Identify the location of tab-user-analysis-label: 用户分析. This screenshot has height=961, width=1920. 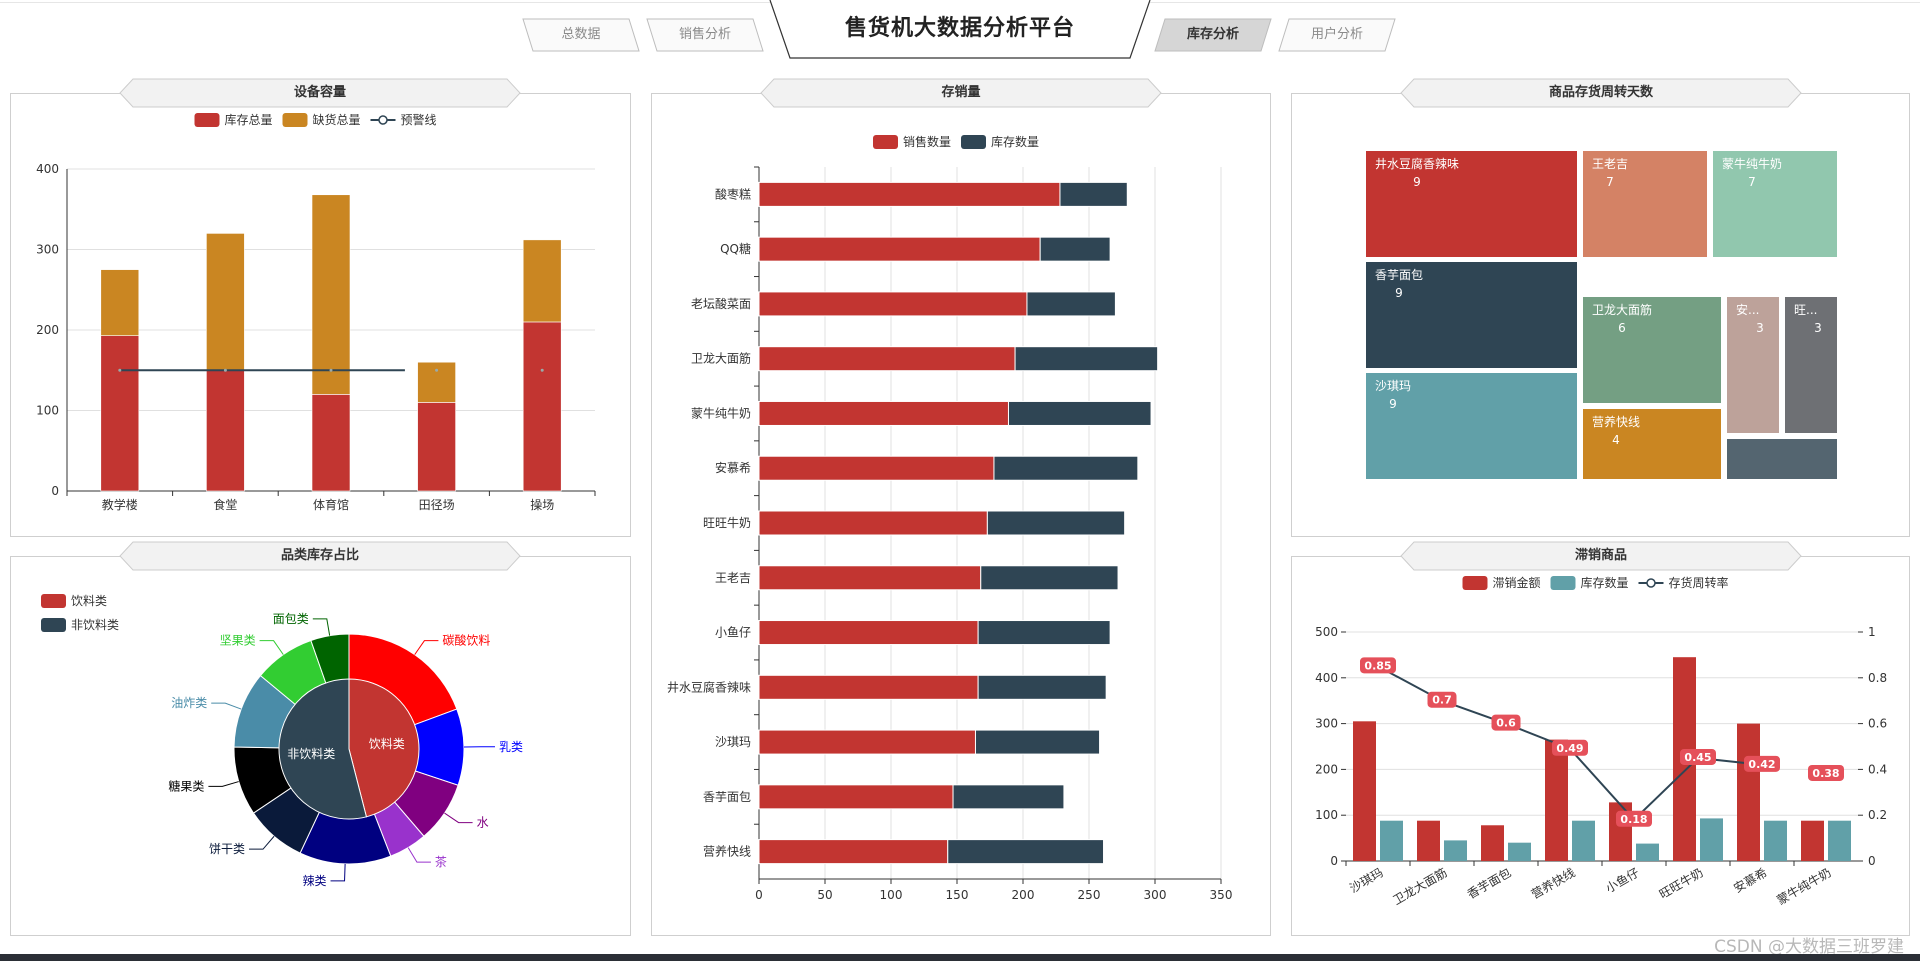
(1336, 34).